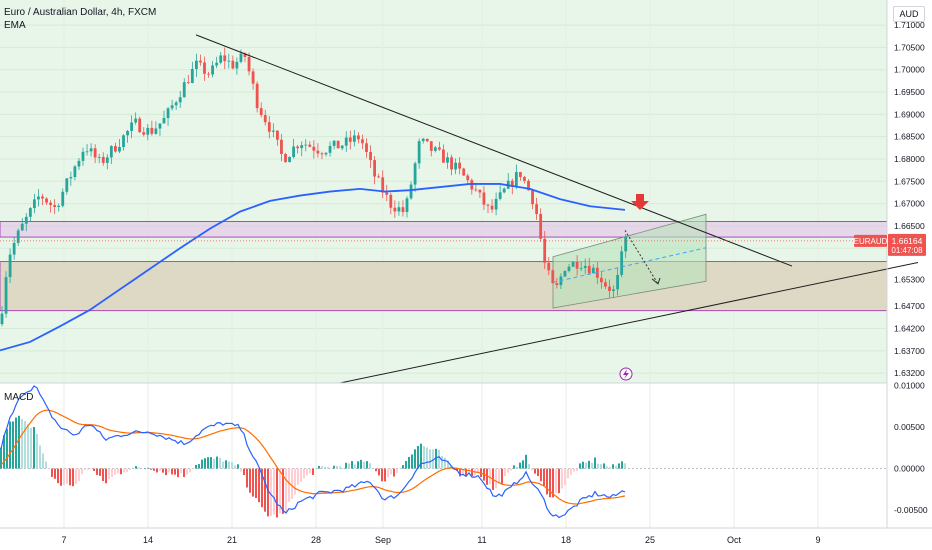 Image resolution: width=932 pixels, height=550 pixels. What do you see at coordinates (444, 286) in the screenshot?
I see `support-zone` at bounding box center [444, 286].